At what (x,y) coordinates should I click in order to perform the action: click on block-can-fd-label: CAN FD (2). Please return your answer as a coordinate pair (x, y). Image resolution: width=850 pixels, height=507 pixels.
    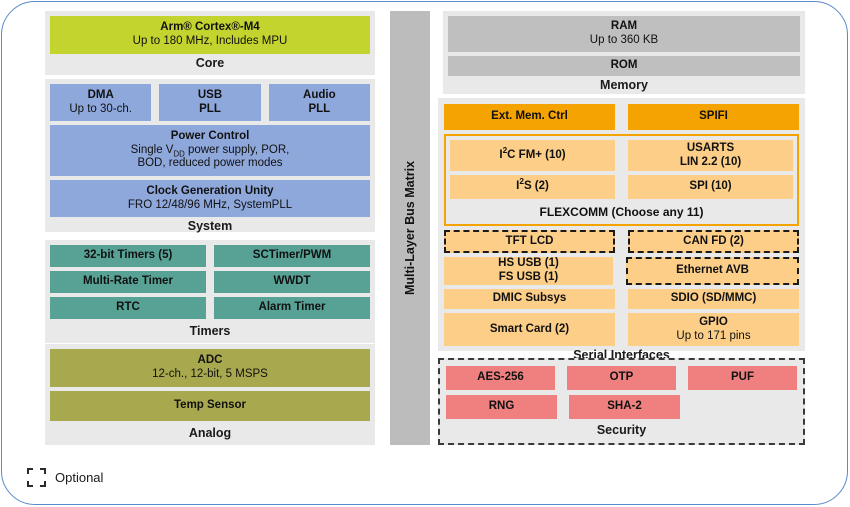
    Looking at the image, I should click on (713, 240).